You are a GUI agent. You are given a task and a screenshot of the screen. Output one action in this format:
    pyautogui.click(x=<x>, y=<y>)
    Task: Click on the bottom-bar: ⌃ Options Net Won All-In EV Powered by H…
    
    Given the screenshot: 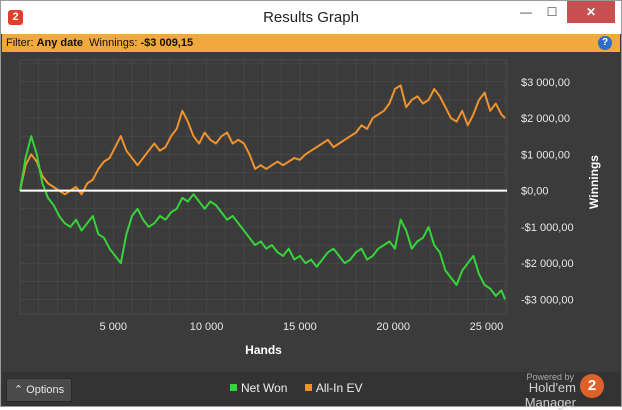 What is the action you would take?
    pyautogui.click(x=311, y=391)
    